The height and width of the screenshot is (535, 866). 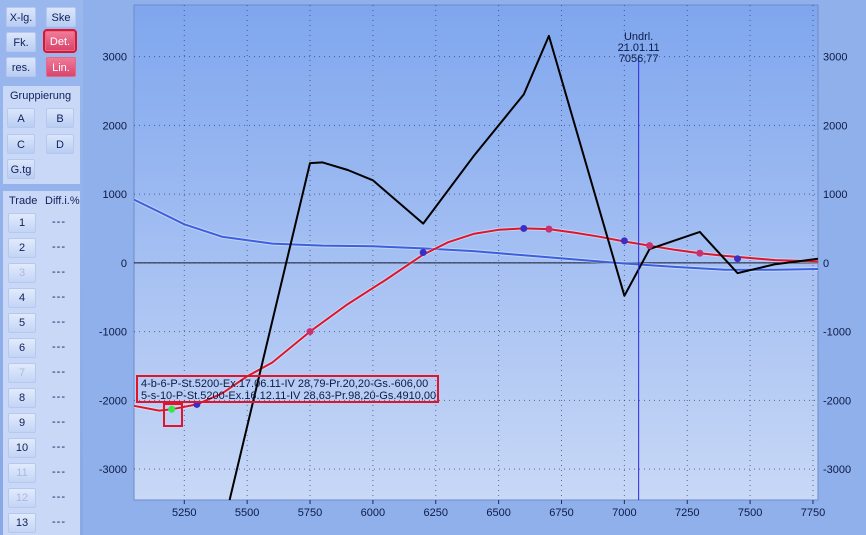 What do you see at coordinates (59, 397) in the screenshot?
I see `trade-diff-8: ---` at bounding box center [59, 397].